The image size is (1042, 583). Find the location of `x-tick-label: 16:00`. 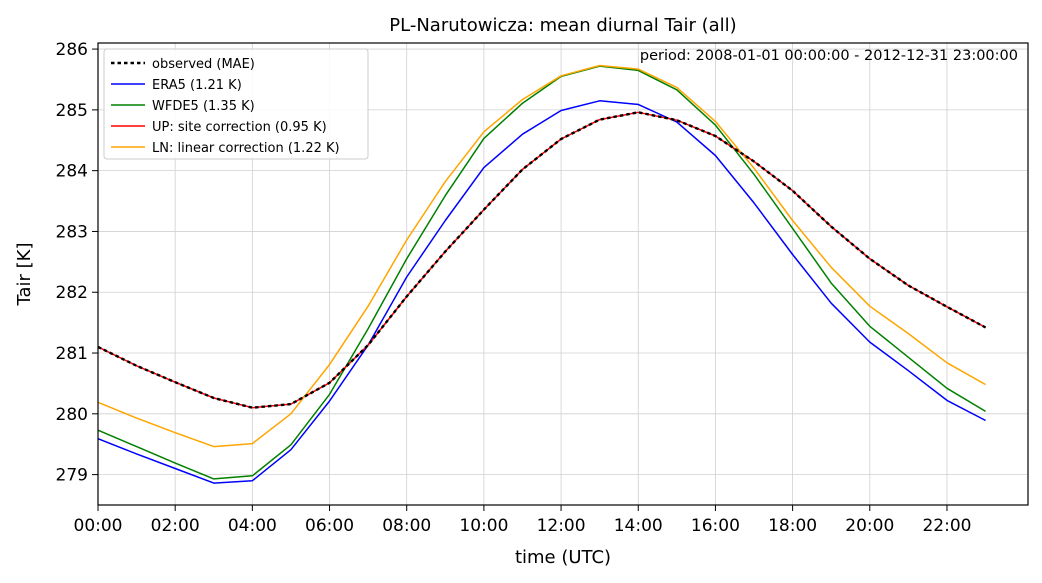

x-tick-label: 16:00 is located at coordinates (715, 526).